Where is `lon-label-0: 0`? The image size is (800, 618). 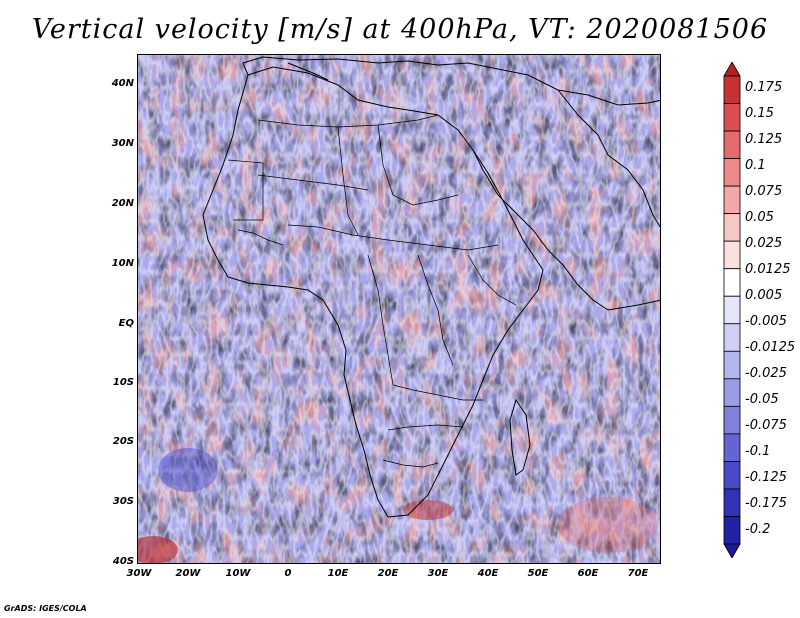
lon-label-0: 0 is located at coordinates (288, 573).